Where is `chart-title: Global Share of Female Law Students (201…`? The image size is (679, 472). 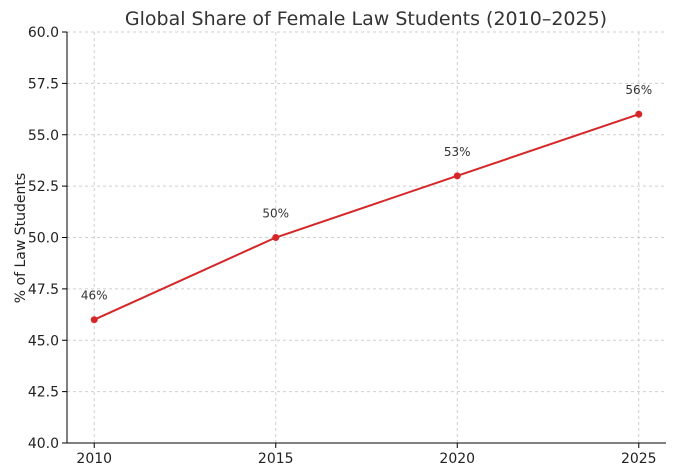 chart-title: Global Share of Female Law Students (201… is located at coordinates (366, 19).